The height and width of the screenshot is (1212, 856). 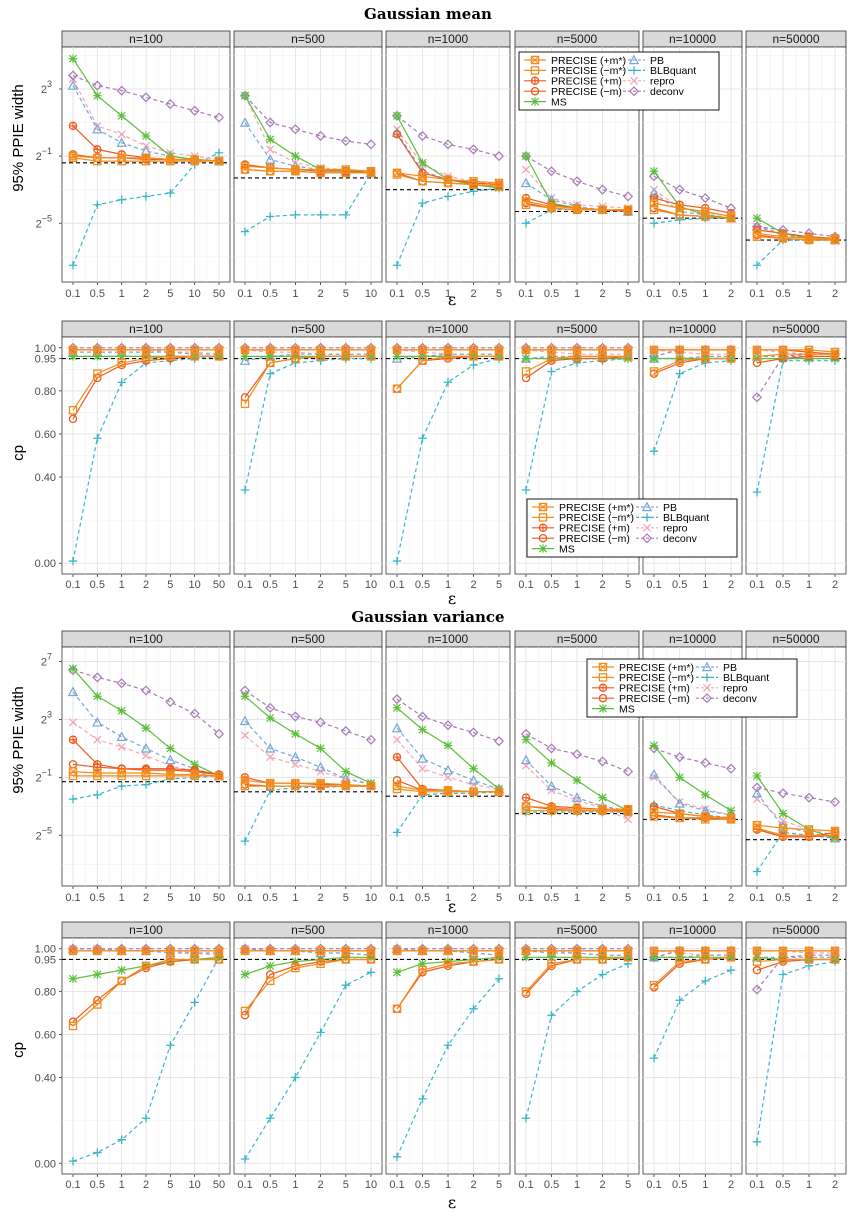 What do you see at coordinates (577, 329) in the screenshot?
I see `facet-label: n=5000` at bounding box center [577, 329].